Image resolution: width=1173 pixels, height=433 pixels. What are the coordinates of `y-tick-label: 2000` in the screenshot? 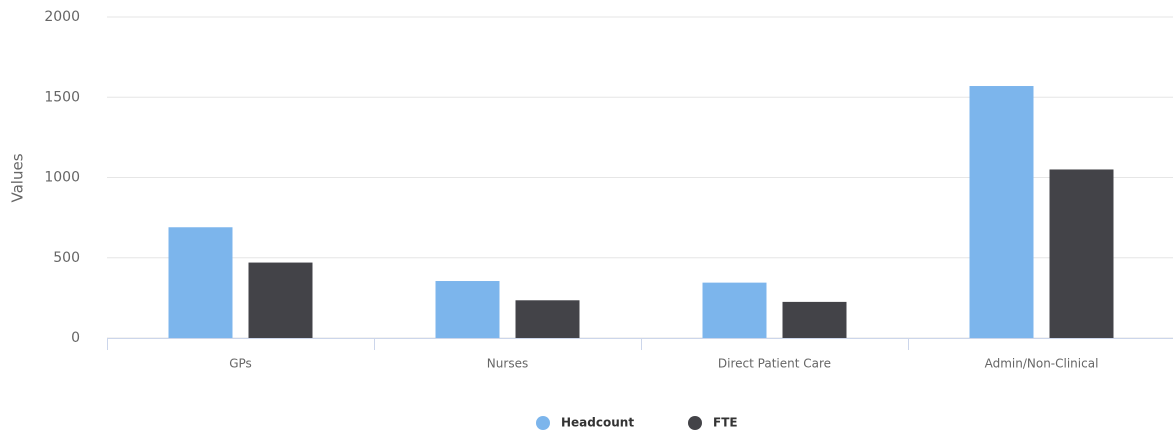 It's located at (62, 17).